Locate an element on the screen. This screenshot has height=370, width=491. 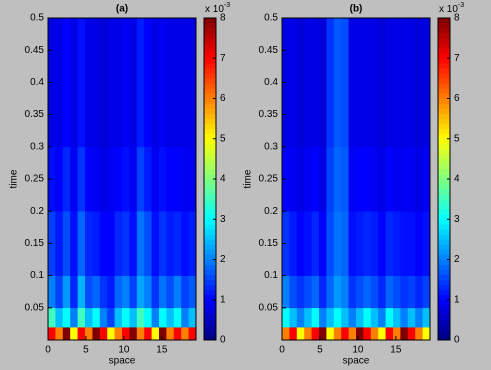
y-tick-label: 0.15 is located at coordinates (35, 243).